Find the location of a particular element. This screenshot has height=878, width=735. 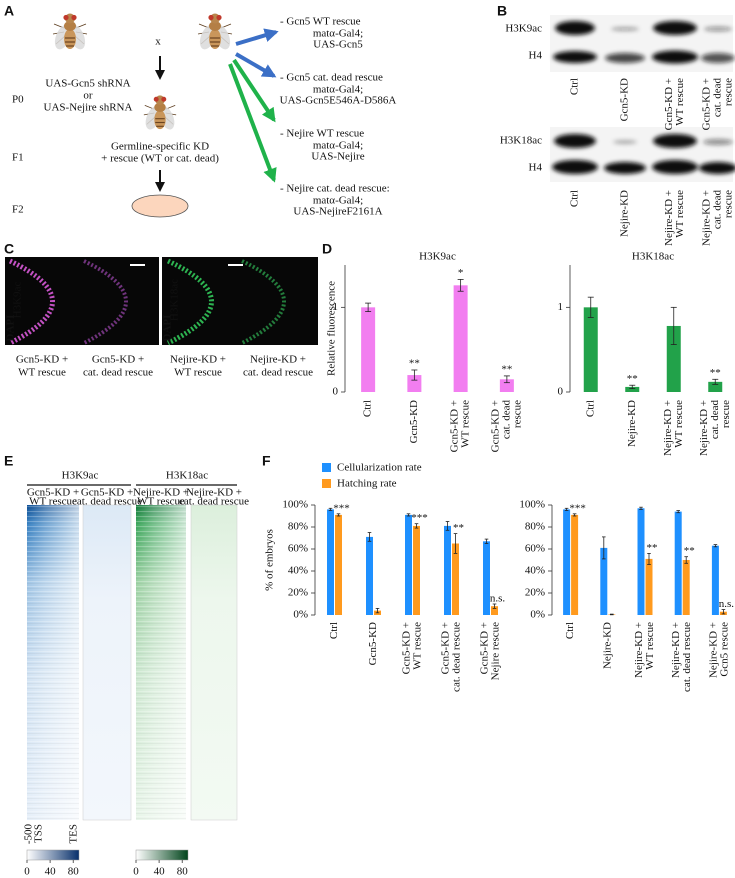

stain-label: H3K9ac is located at coordinates (18, 300).